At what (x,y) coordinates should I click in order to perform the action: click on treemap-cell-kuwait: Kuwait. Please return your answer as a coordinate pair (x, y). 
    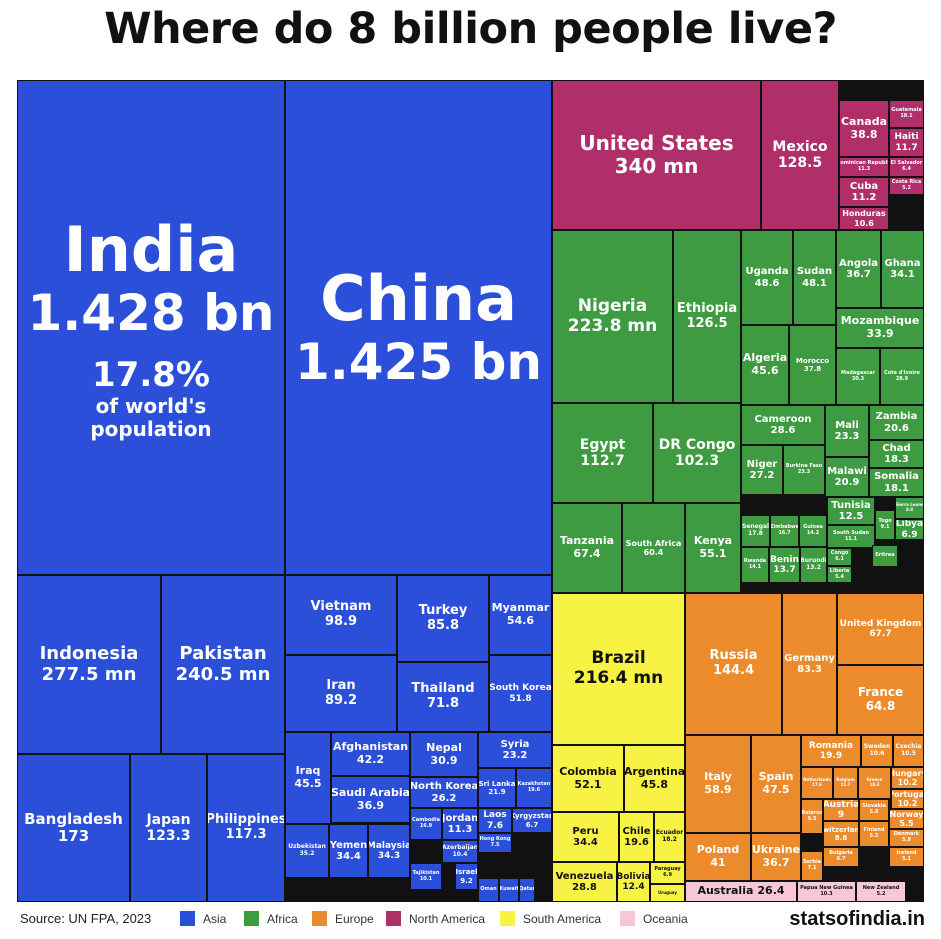
    Looking at the image, I should click on (509, 890).